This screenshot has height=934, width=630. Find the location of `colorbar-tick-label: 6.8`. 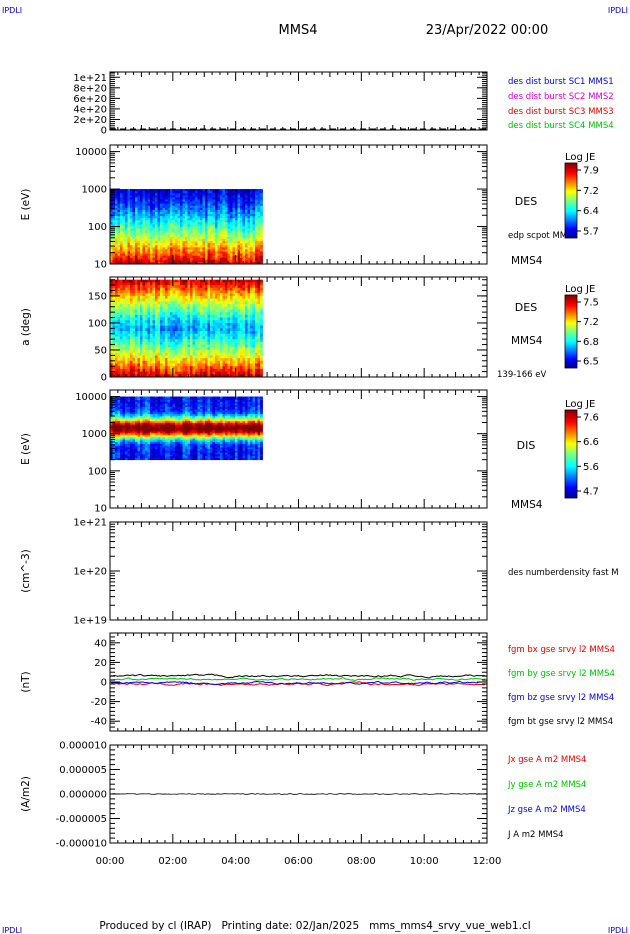

colorbar-tick-label: 6.8 is located at coordinates (591, 342).